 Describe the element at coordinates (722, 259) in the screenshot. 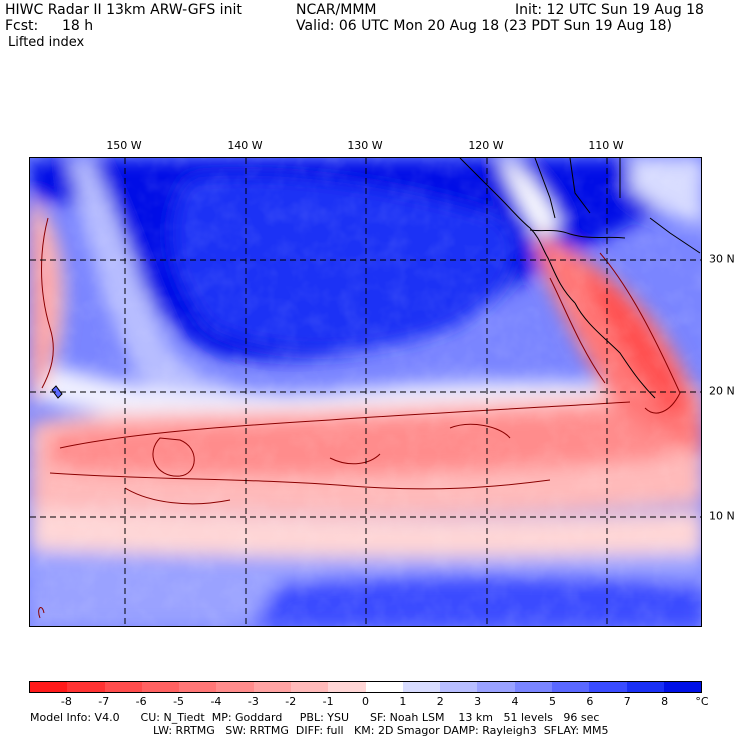

I see `lat-label-30n: 30 N` at that location.